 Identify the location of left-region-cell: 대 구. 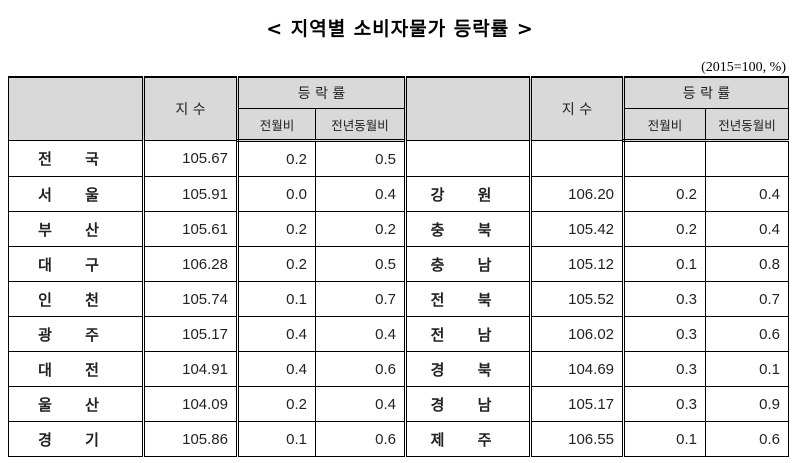
(76, 264).